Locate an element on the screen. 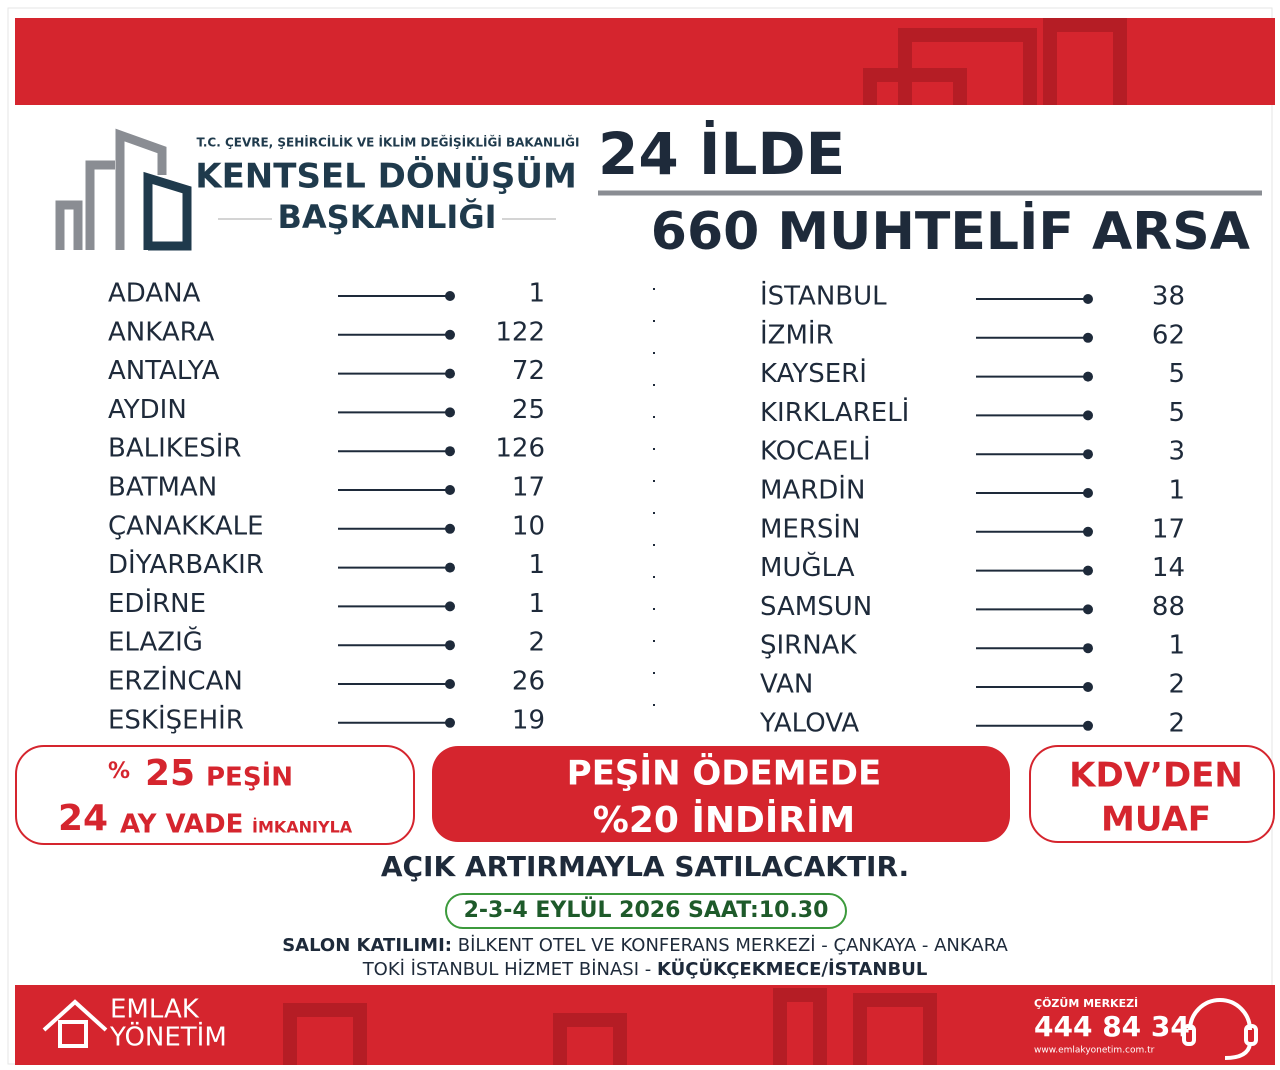  offer-number: 24 is located at coordinates (83, 818).